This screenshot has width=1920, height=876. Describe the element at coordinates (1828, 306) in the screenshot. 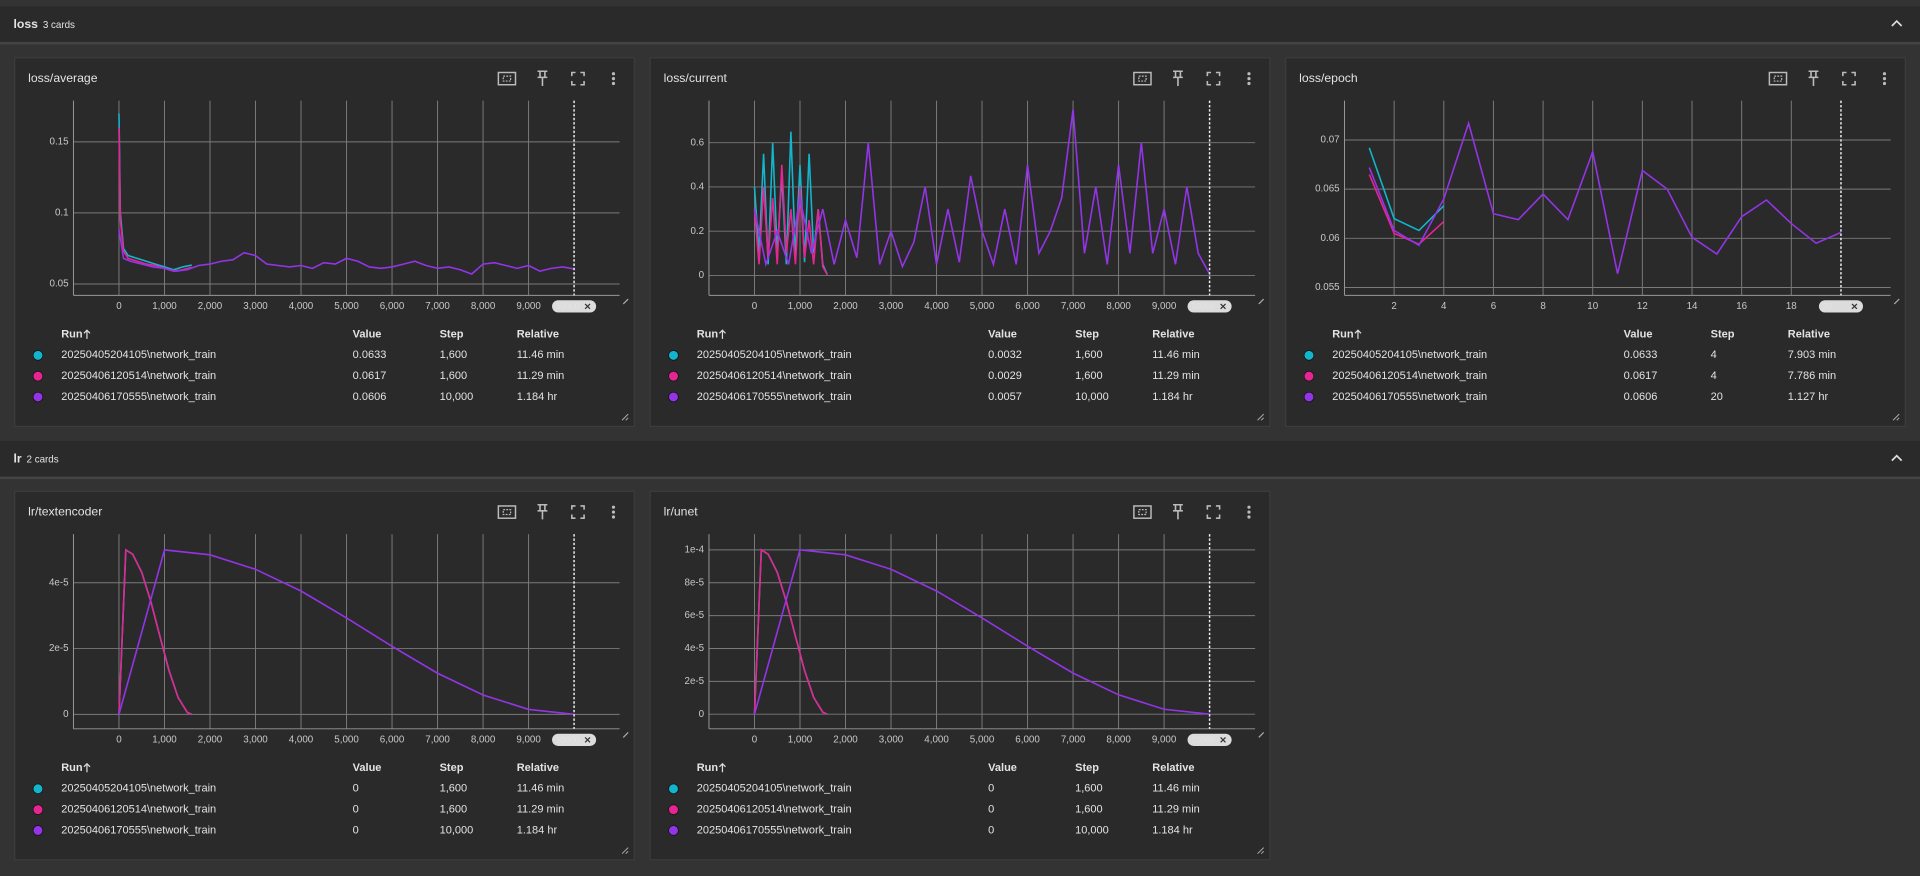

I see `badge-label: 20` at that location.